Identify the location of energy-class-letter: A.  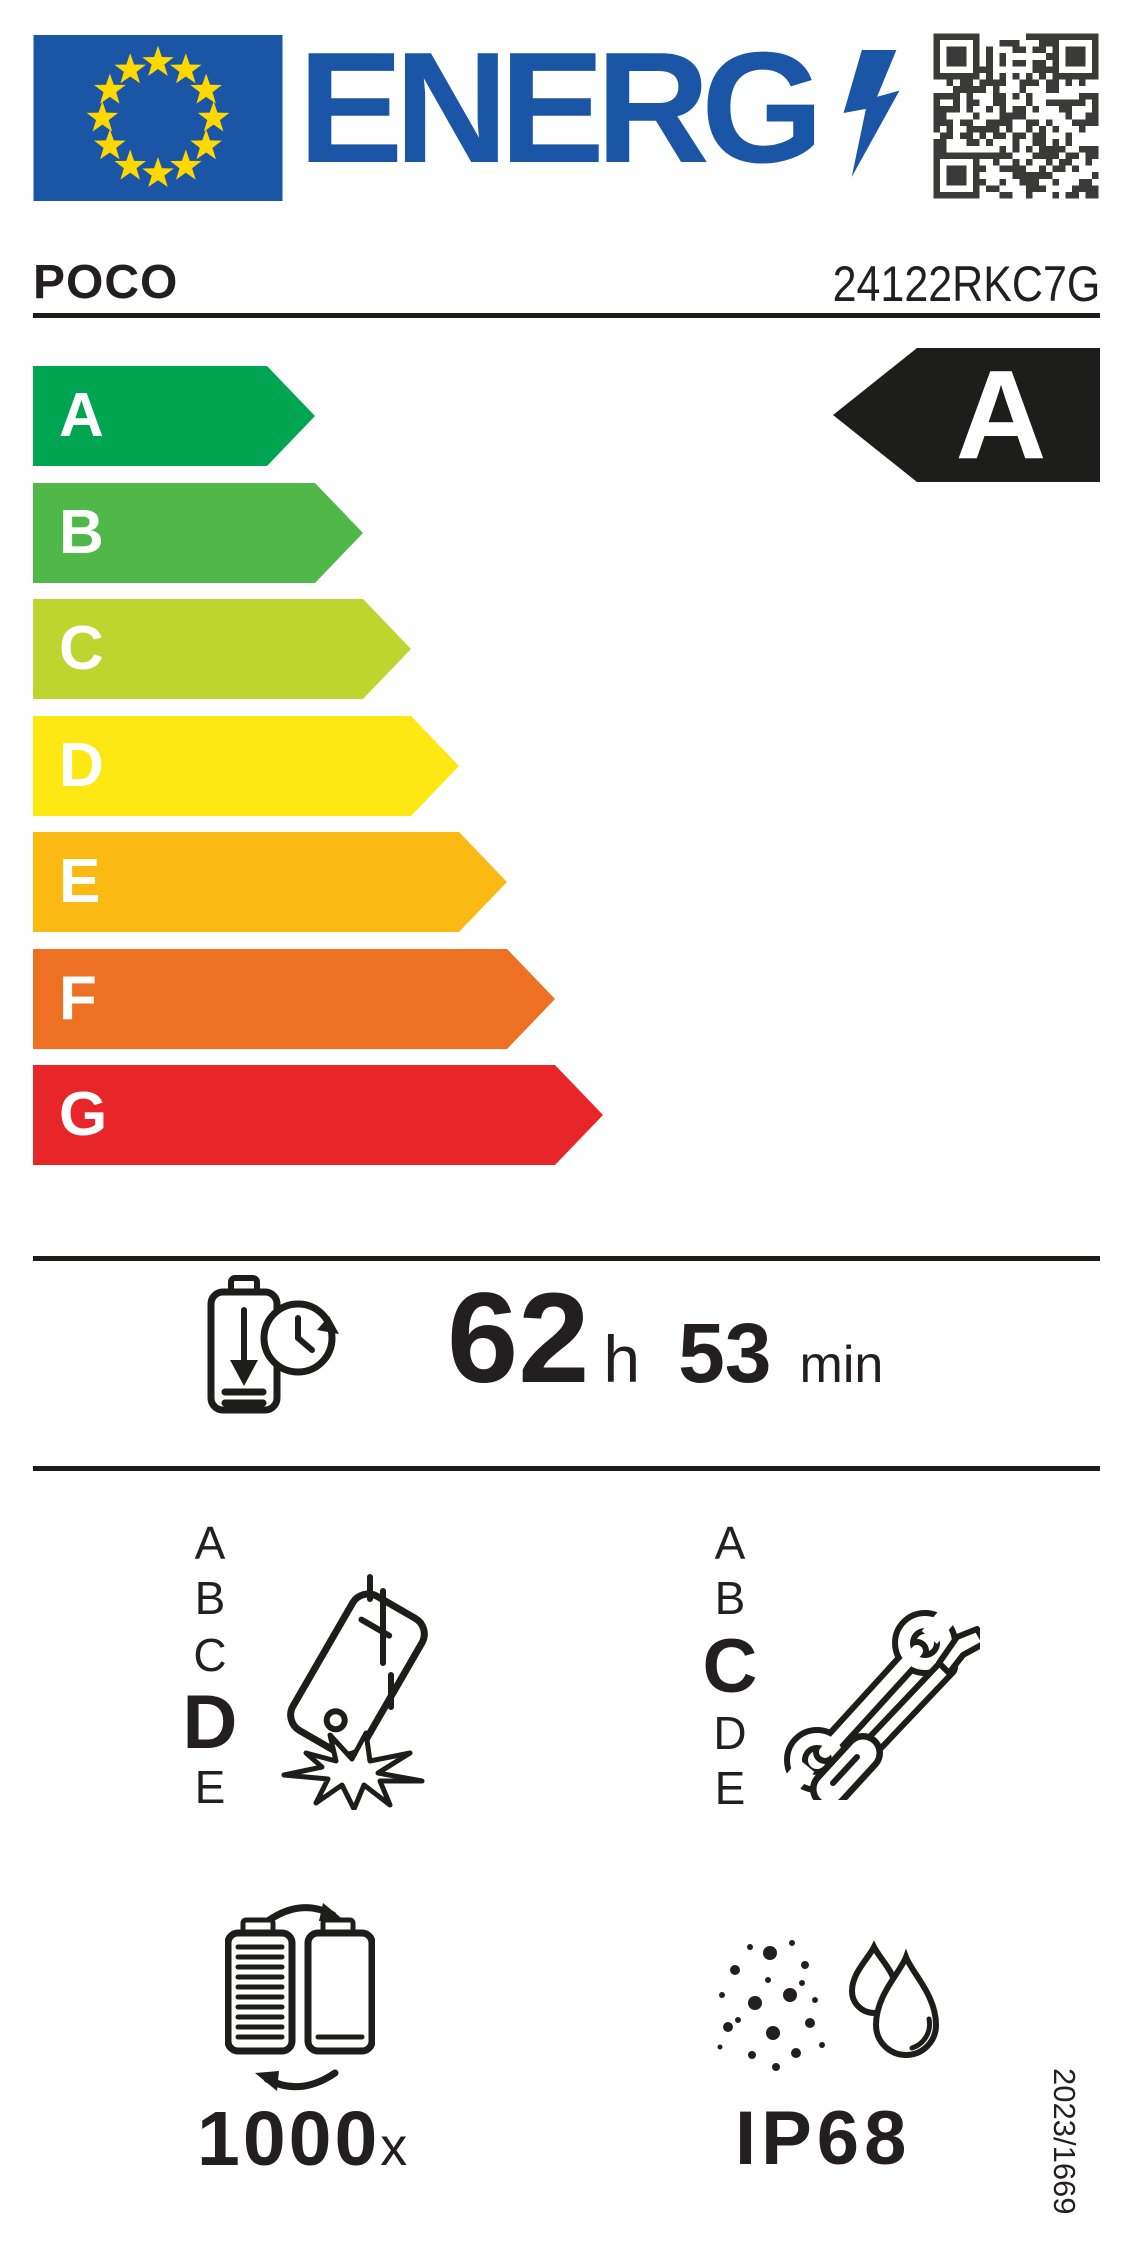
(81, 415).